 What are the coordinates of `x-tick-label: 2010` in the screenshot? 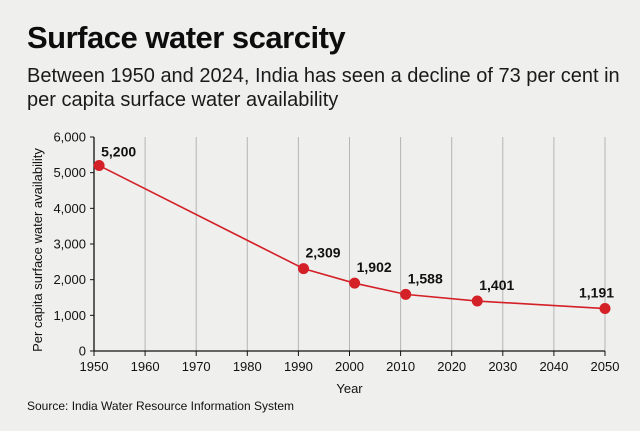 It's located at (400, 366).